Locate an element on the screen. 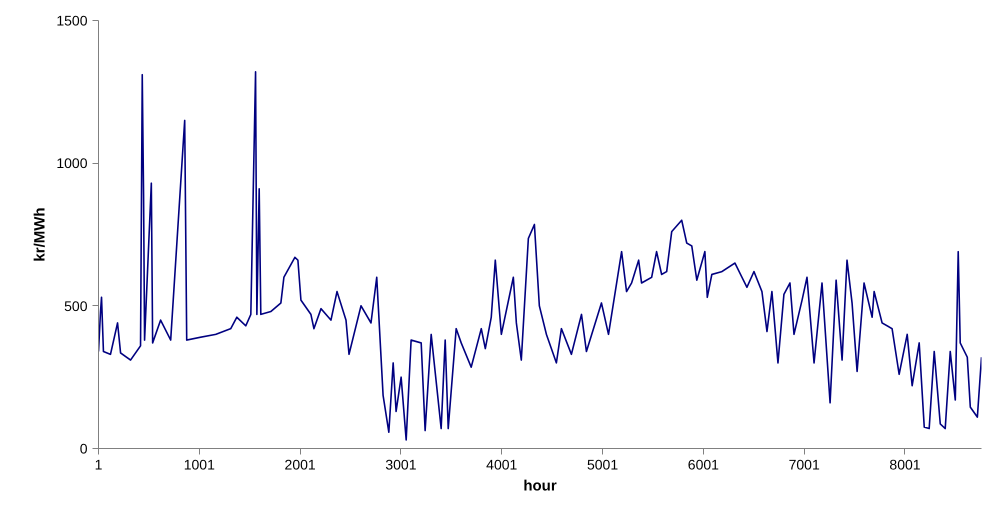  y-tick-label: 500 is located at coordinates (76, 306).